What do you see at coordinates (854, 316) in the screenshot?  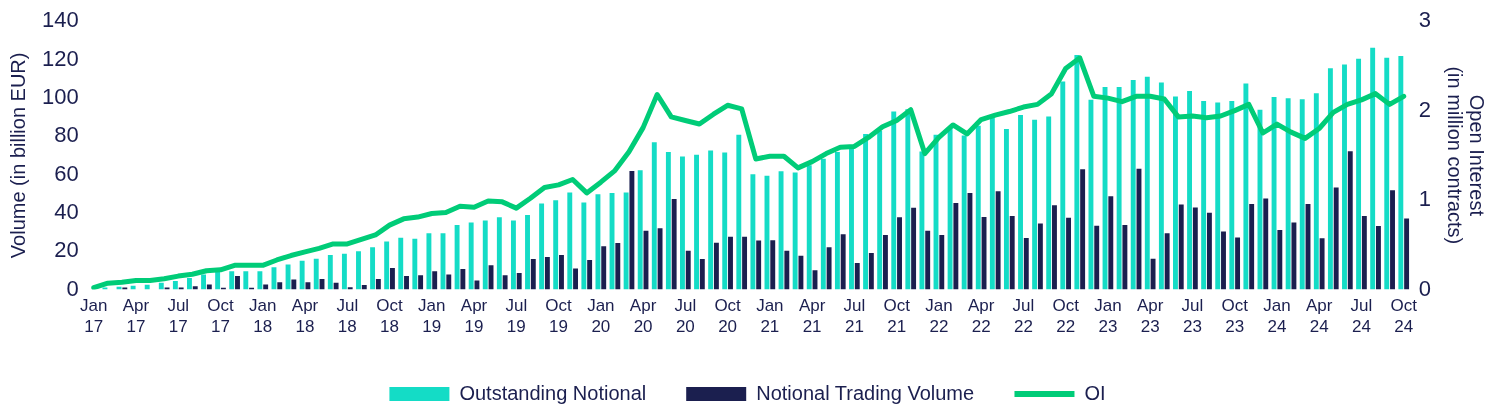 I see `x-tick-label: Jul 21` at bounding box center [854, 316].